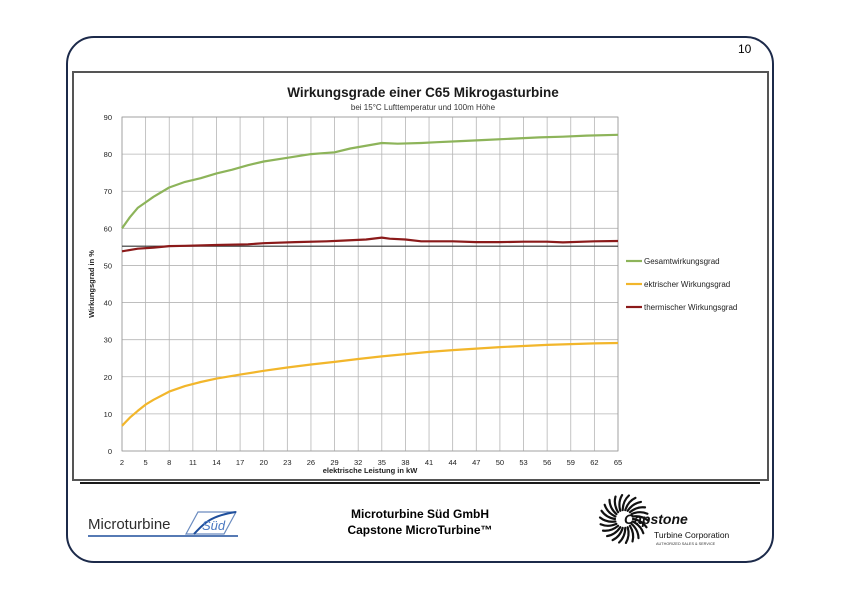  Describe the element at coordinates (523, 462) in the screenshot. I see `x-tick-label: 53` at that location.